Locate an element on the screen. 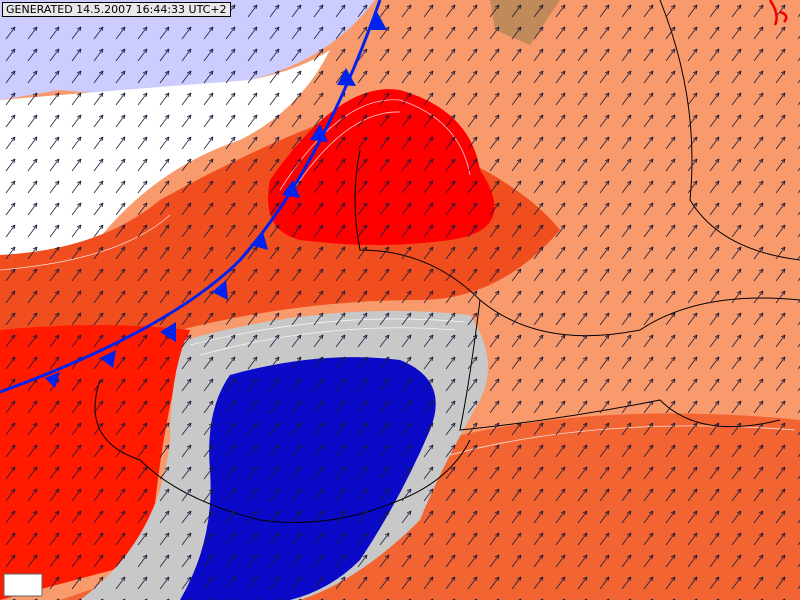 The image size is (800, 600). red-marker is located at coordinates (778, 13).